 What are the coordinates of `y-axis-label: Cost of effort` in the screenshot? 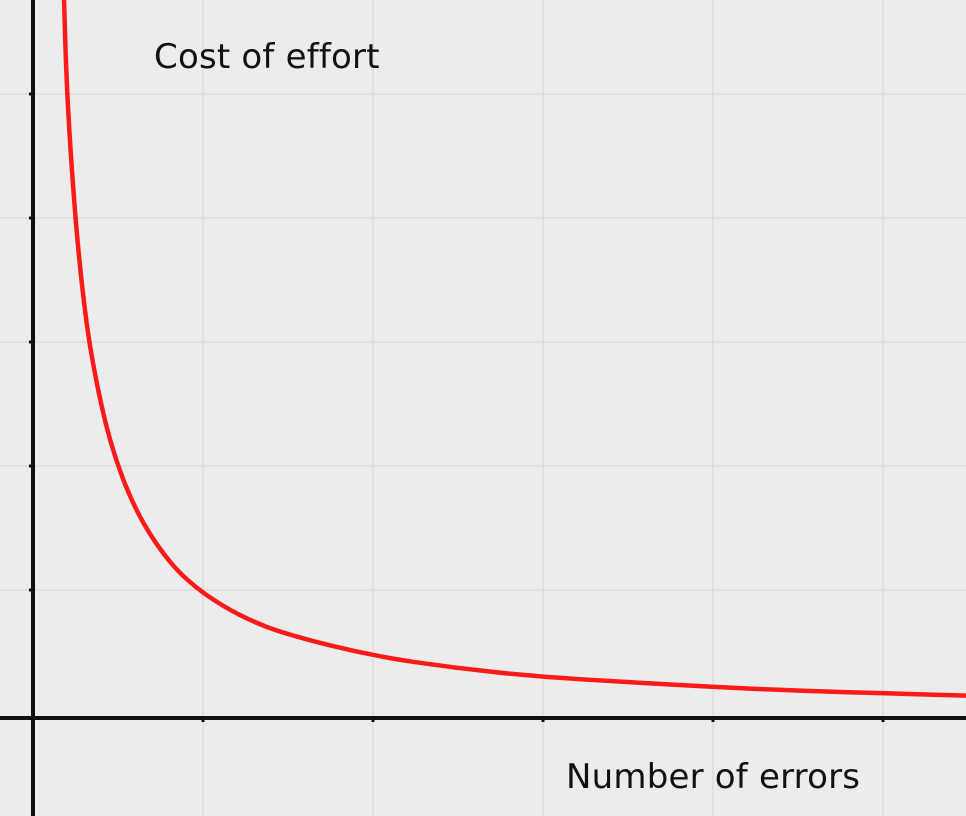 It's located at (267, 57).